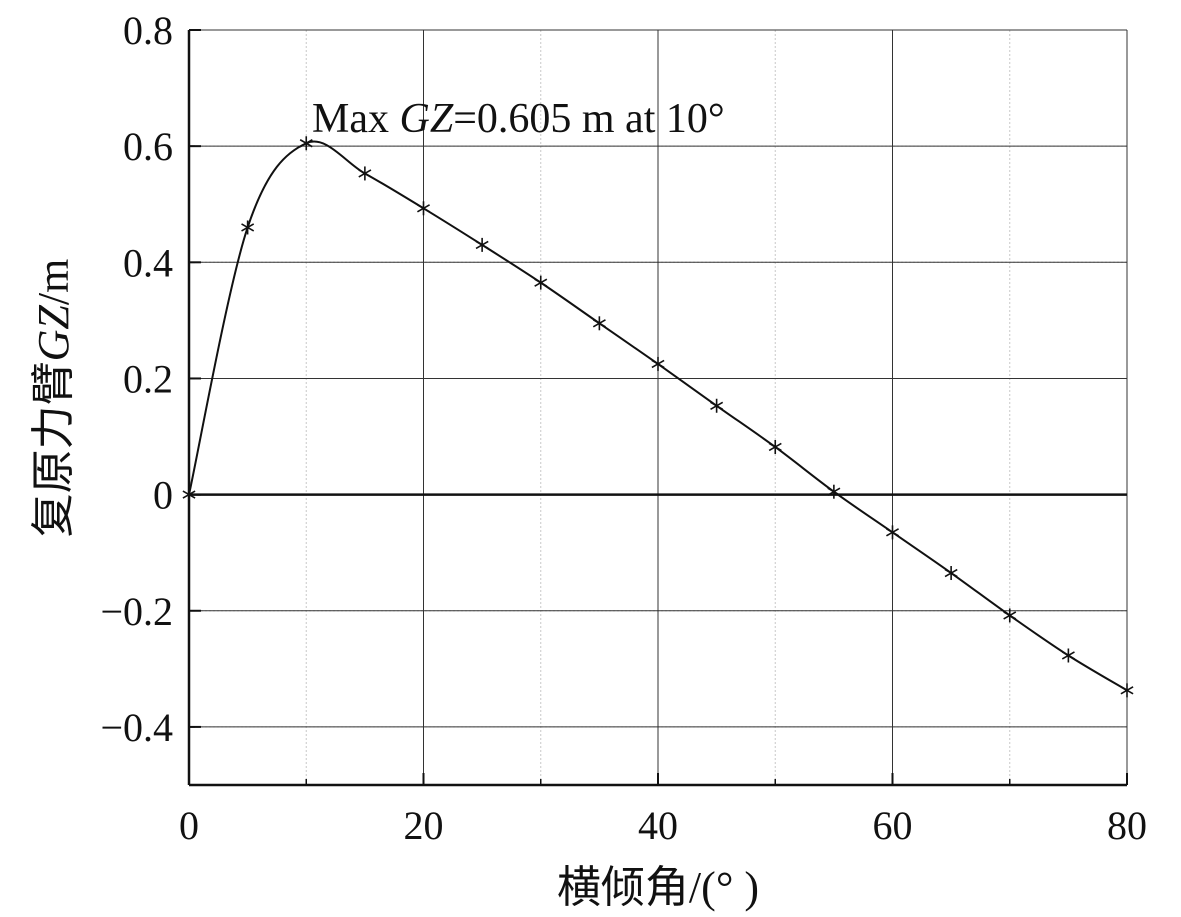  I want to click on y-tick-label: −0.2, so click(136, 611).